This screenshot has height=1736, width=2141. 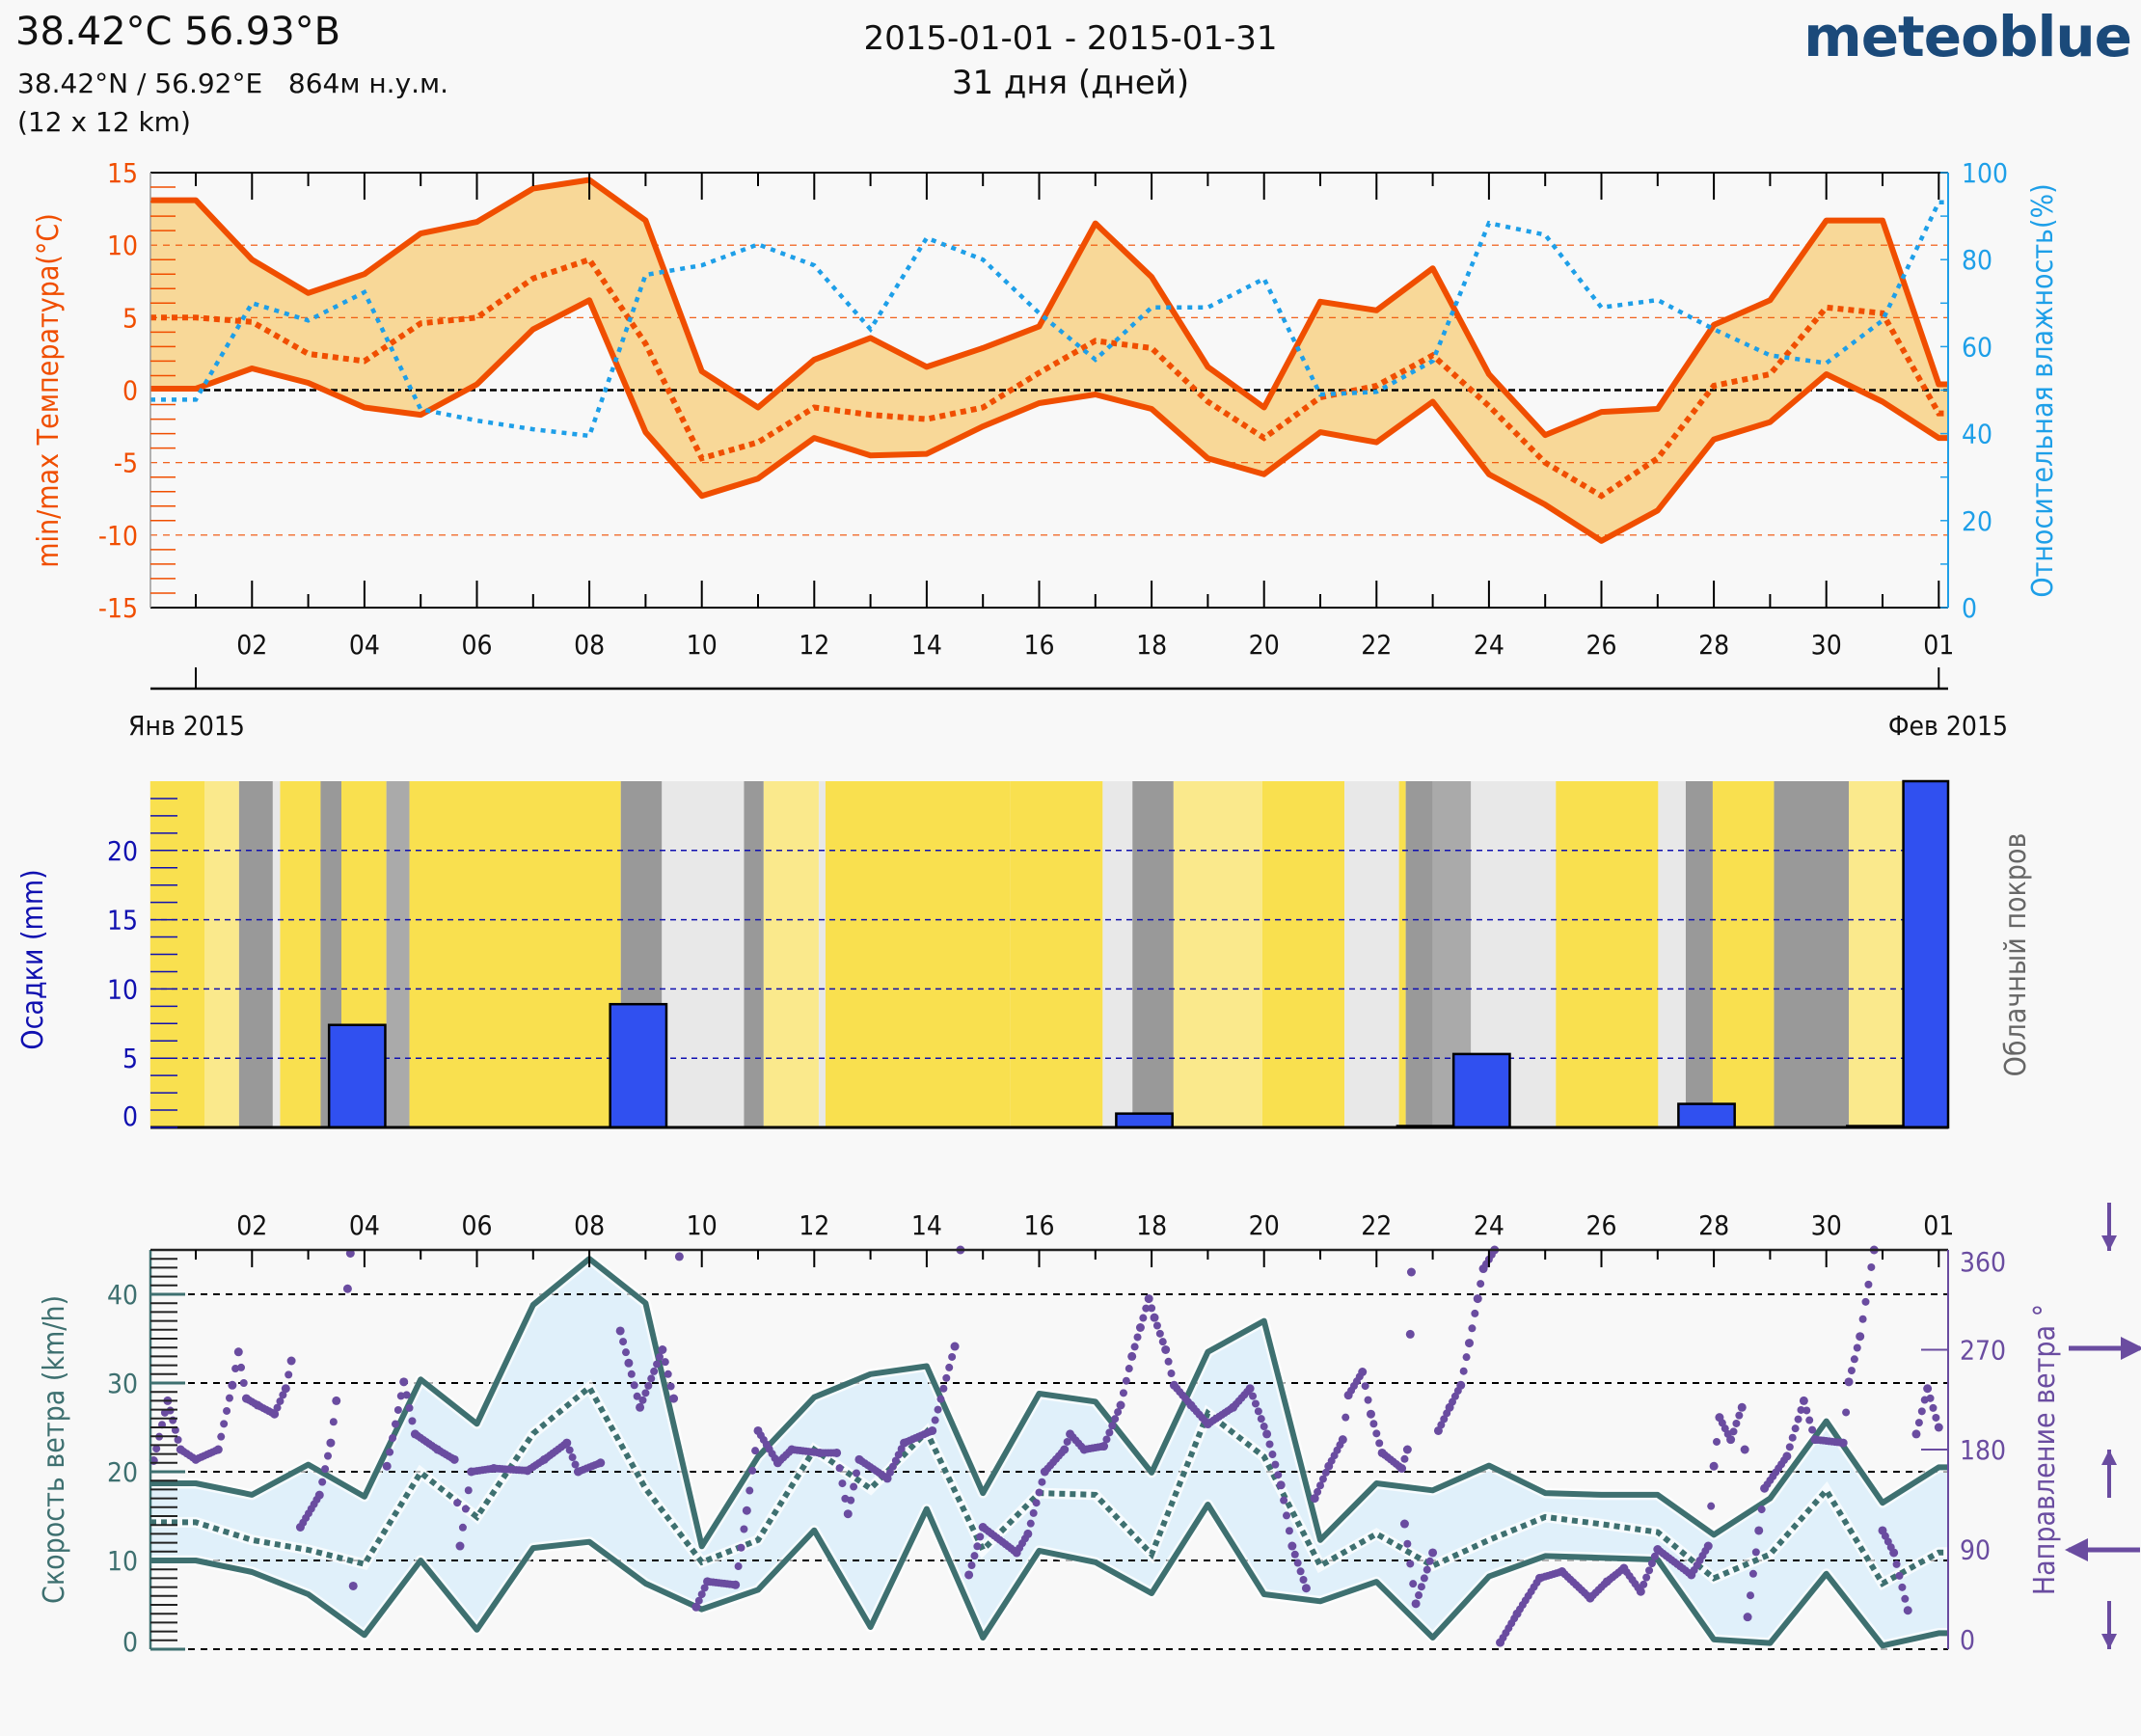 What do you see at coordinates (1265, 645) in the screenshot?
I see `day-tick-label: 20` at bounding box center [1265, 645].